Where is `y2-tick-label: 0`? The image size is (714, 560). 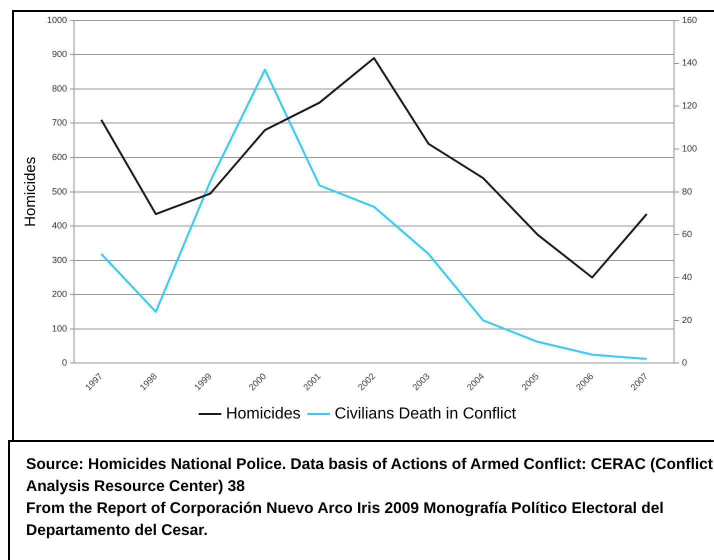 y2-tick-label: 0 is located at coordinates (684, 363).